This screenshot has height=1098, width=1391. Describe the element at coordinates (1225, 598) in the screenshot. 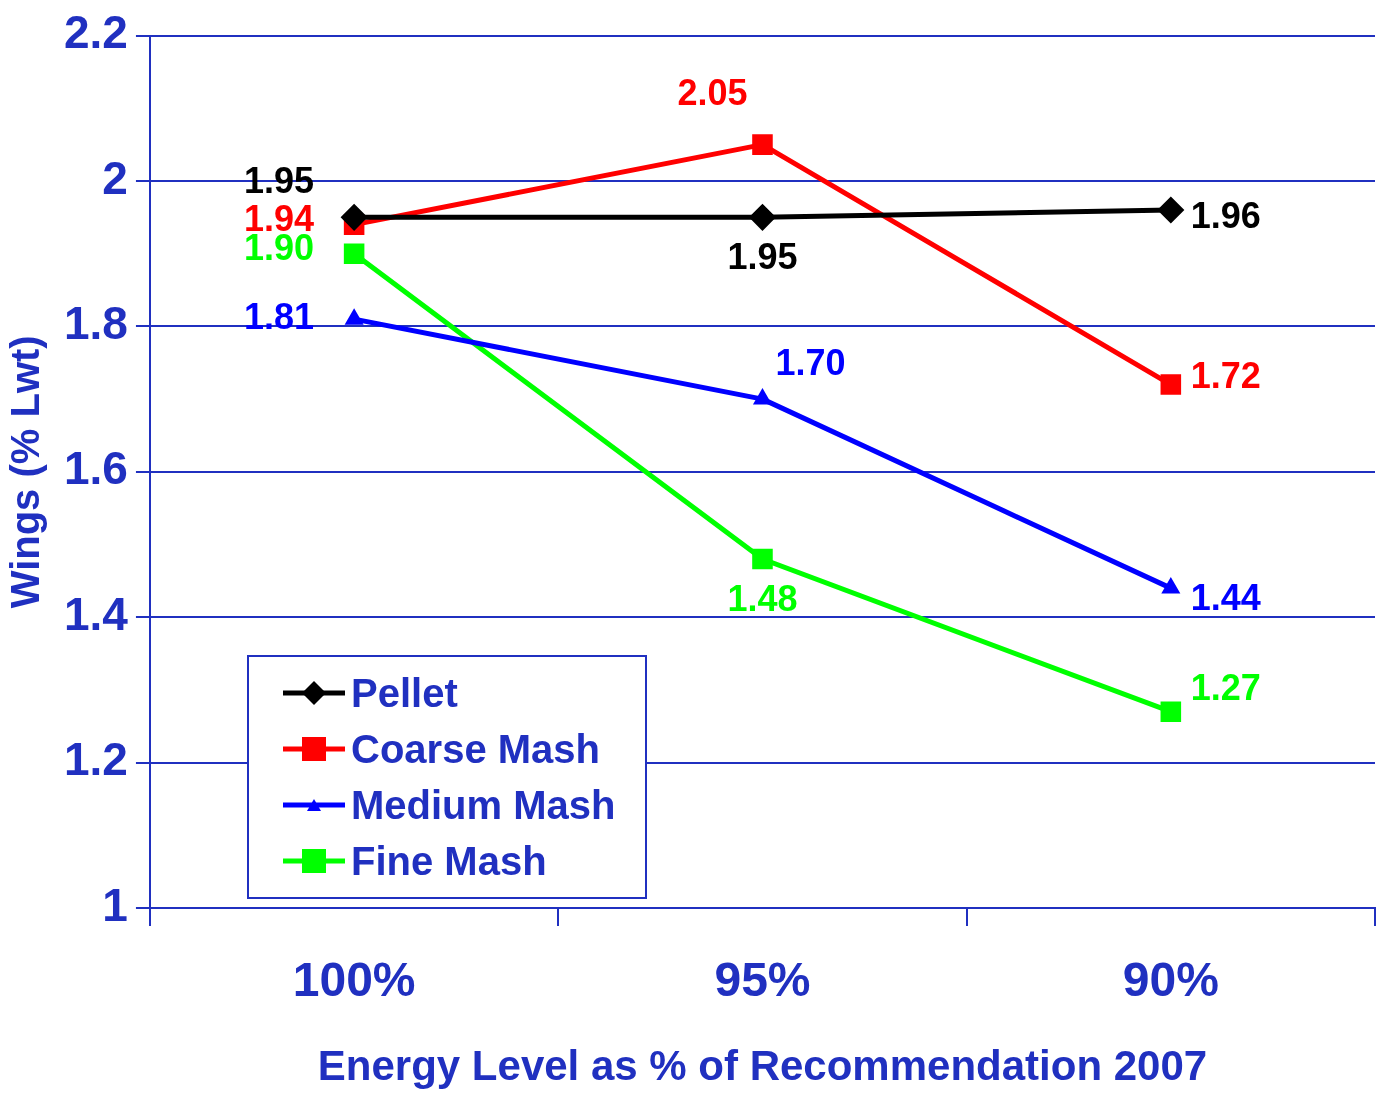

I see `data-label: 1.44` at that location.